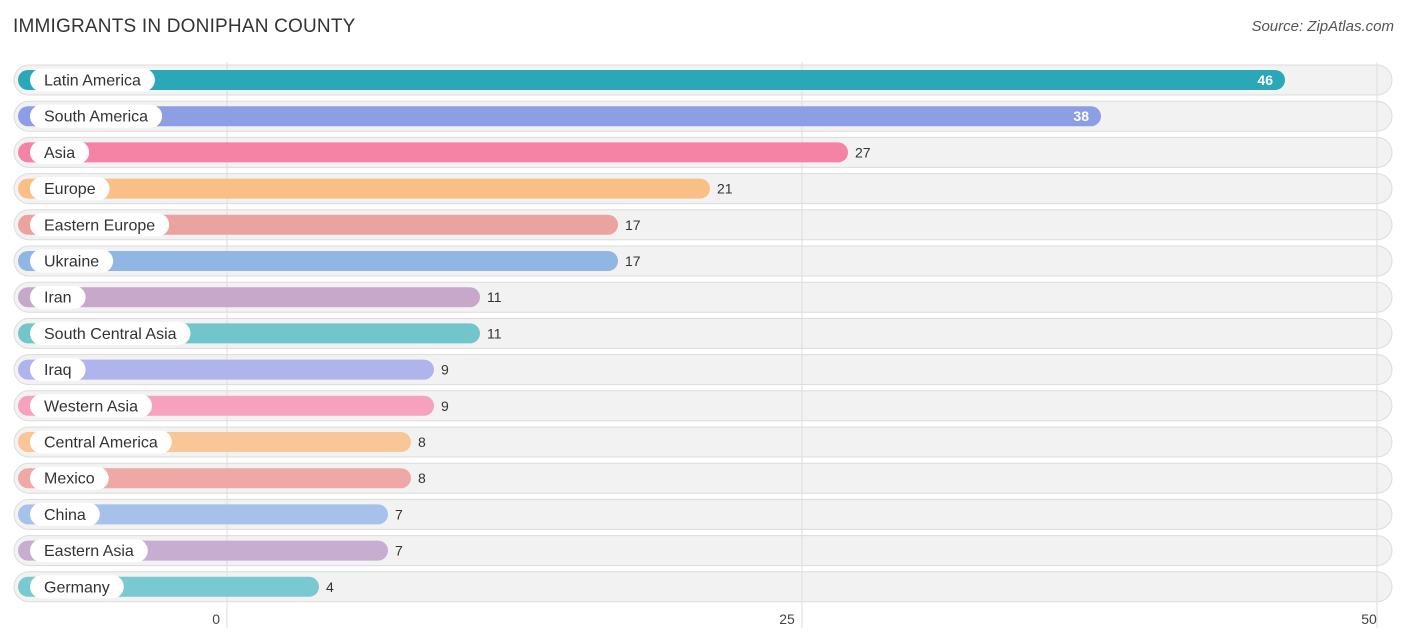 The width and height of the screenshot is (1406, 643). I want to click on bar-group: Mexico 8, so click(222, 478).